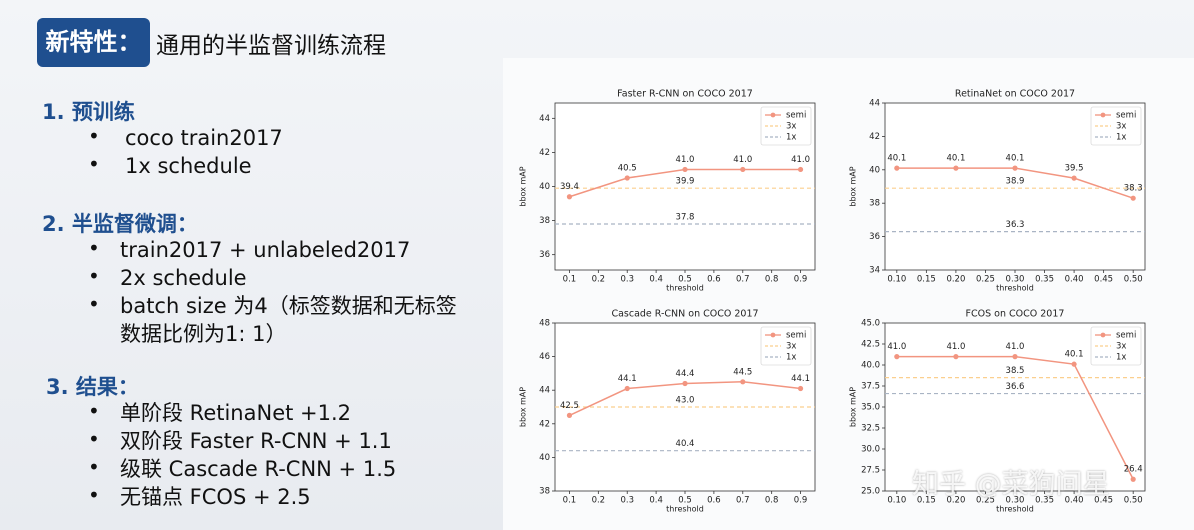 The image size is (1194, 530). Describe the element at coordinates (1011, 484) in the screenshot. I see `watermark: 知乎 @菜狗间星` at that location.